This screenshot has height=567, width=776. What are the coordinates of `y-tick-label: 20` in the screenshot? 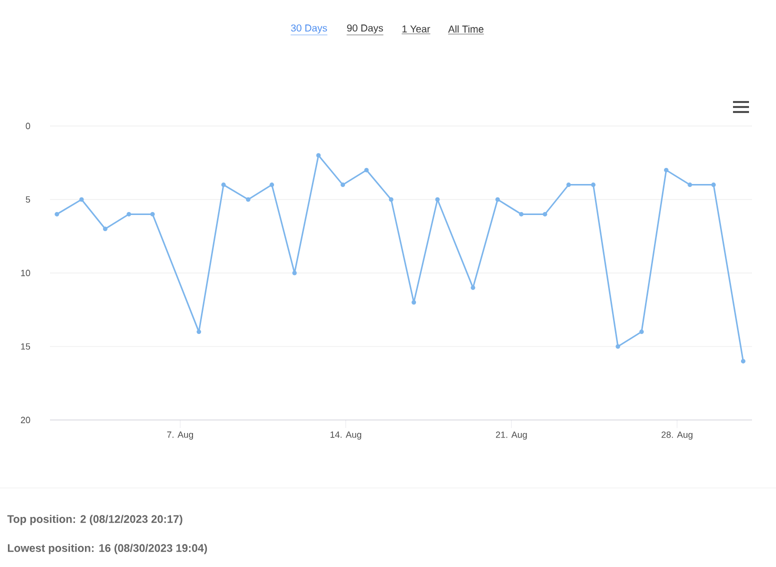 It's located at (25, 420).